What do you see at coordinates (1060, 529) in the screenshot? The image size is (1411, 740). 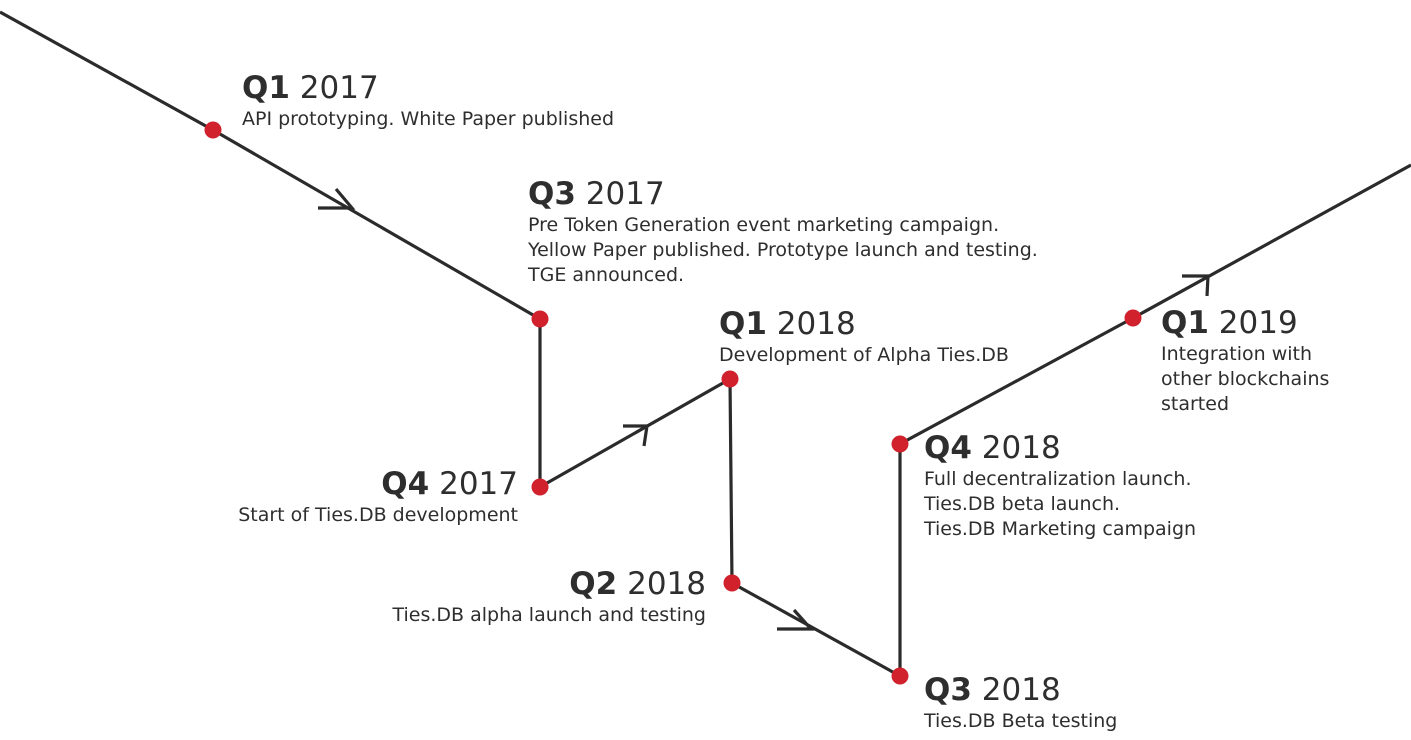 I see `description-line: Ties.DB Marketing campaign` at bounding box center [1060, 529].